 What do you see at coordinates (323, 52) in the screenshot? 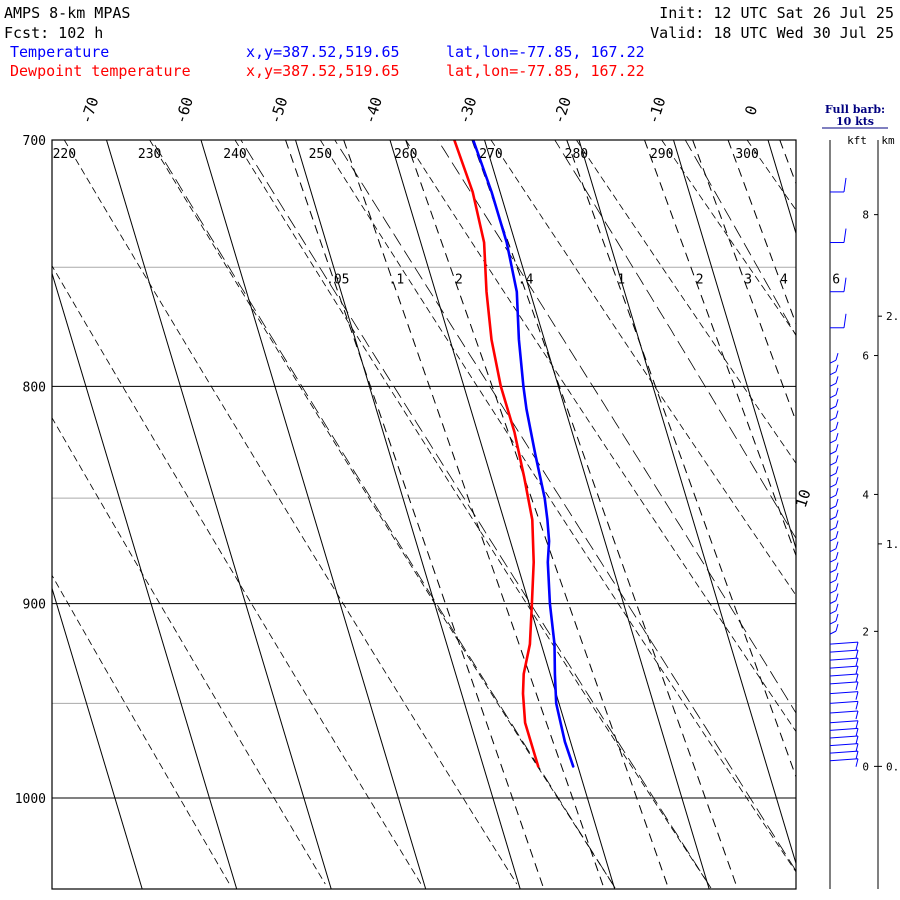
I see `legend-temperature-xy: x,y=387.52,519.65` at bounding box center [323, 52].